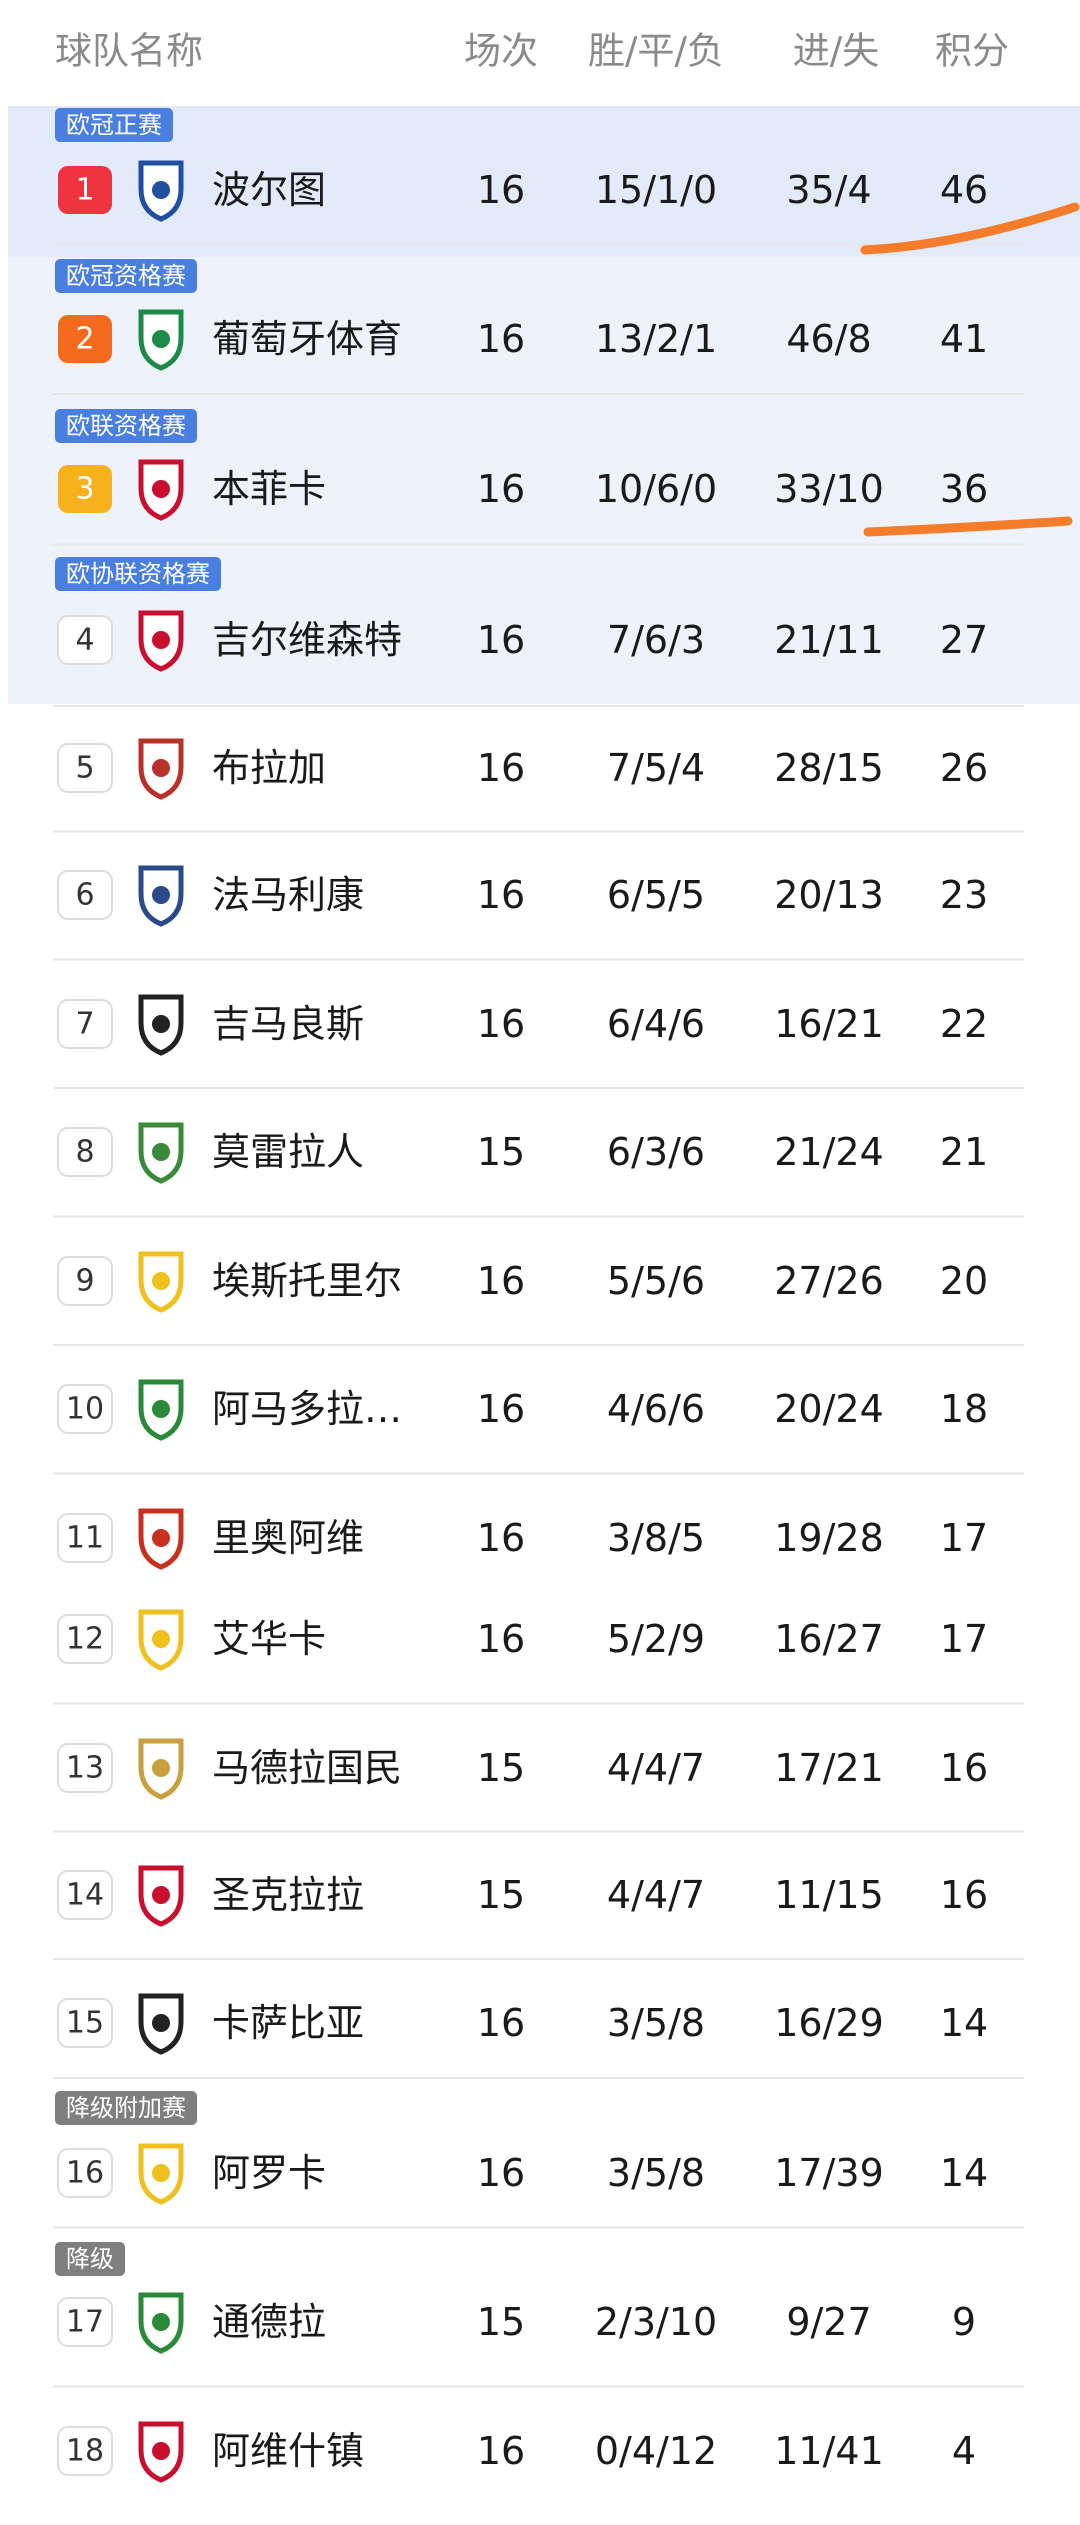 This screenshot has height=2525, width=1080. Describe the element at coordinates (269, 190) in the screenshot. I see `team-name: 波尔图` at that location.